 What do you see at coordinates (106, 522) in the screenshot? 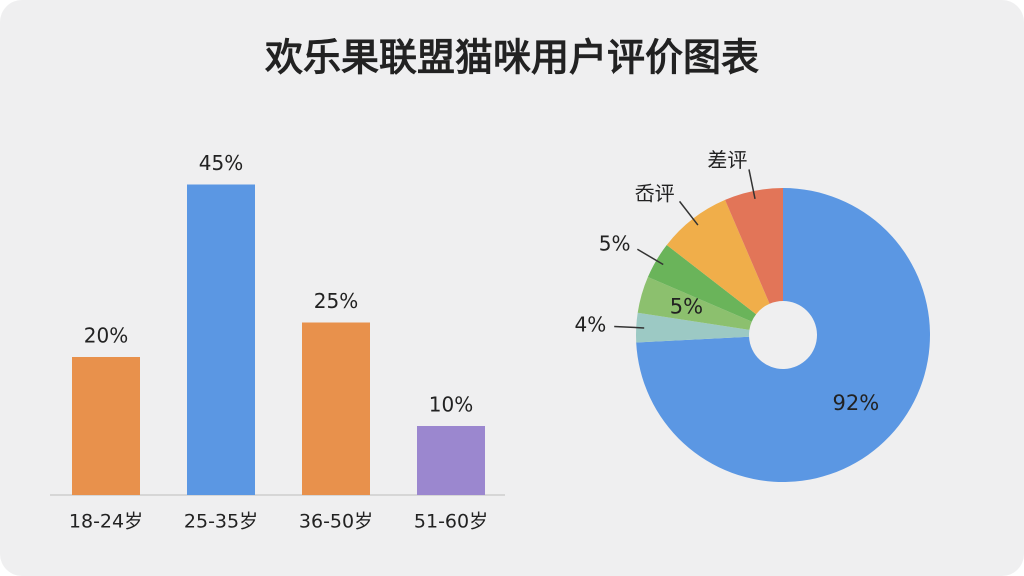
I see `x-tick-label: 18-24岁` at bounding box center [106, 522].